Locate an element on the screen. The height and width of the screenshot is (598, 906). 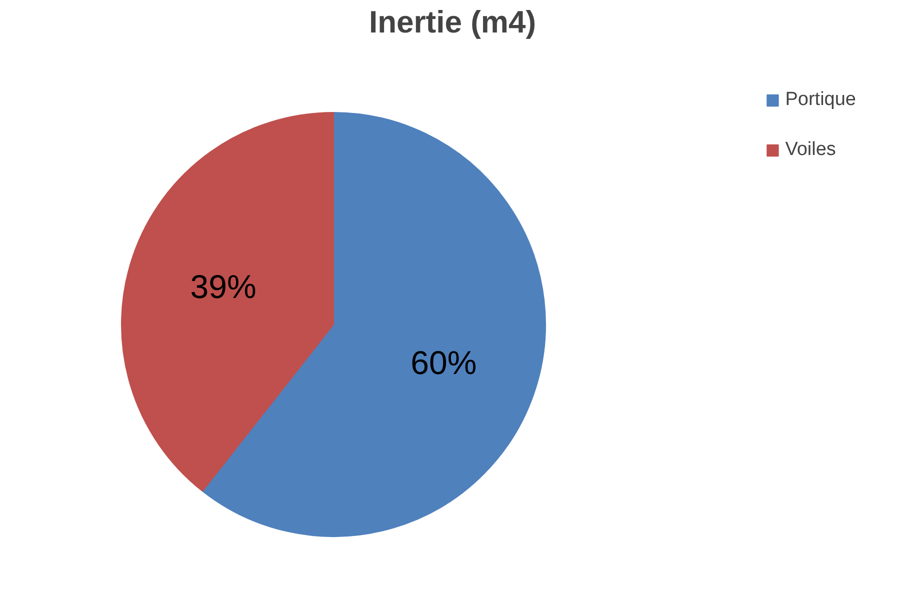
legend-label: Portique is located at coordinates (820, 100).